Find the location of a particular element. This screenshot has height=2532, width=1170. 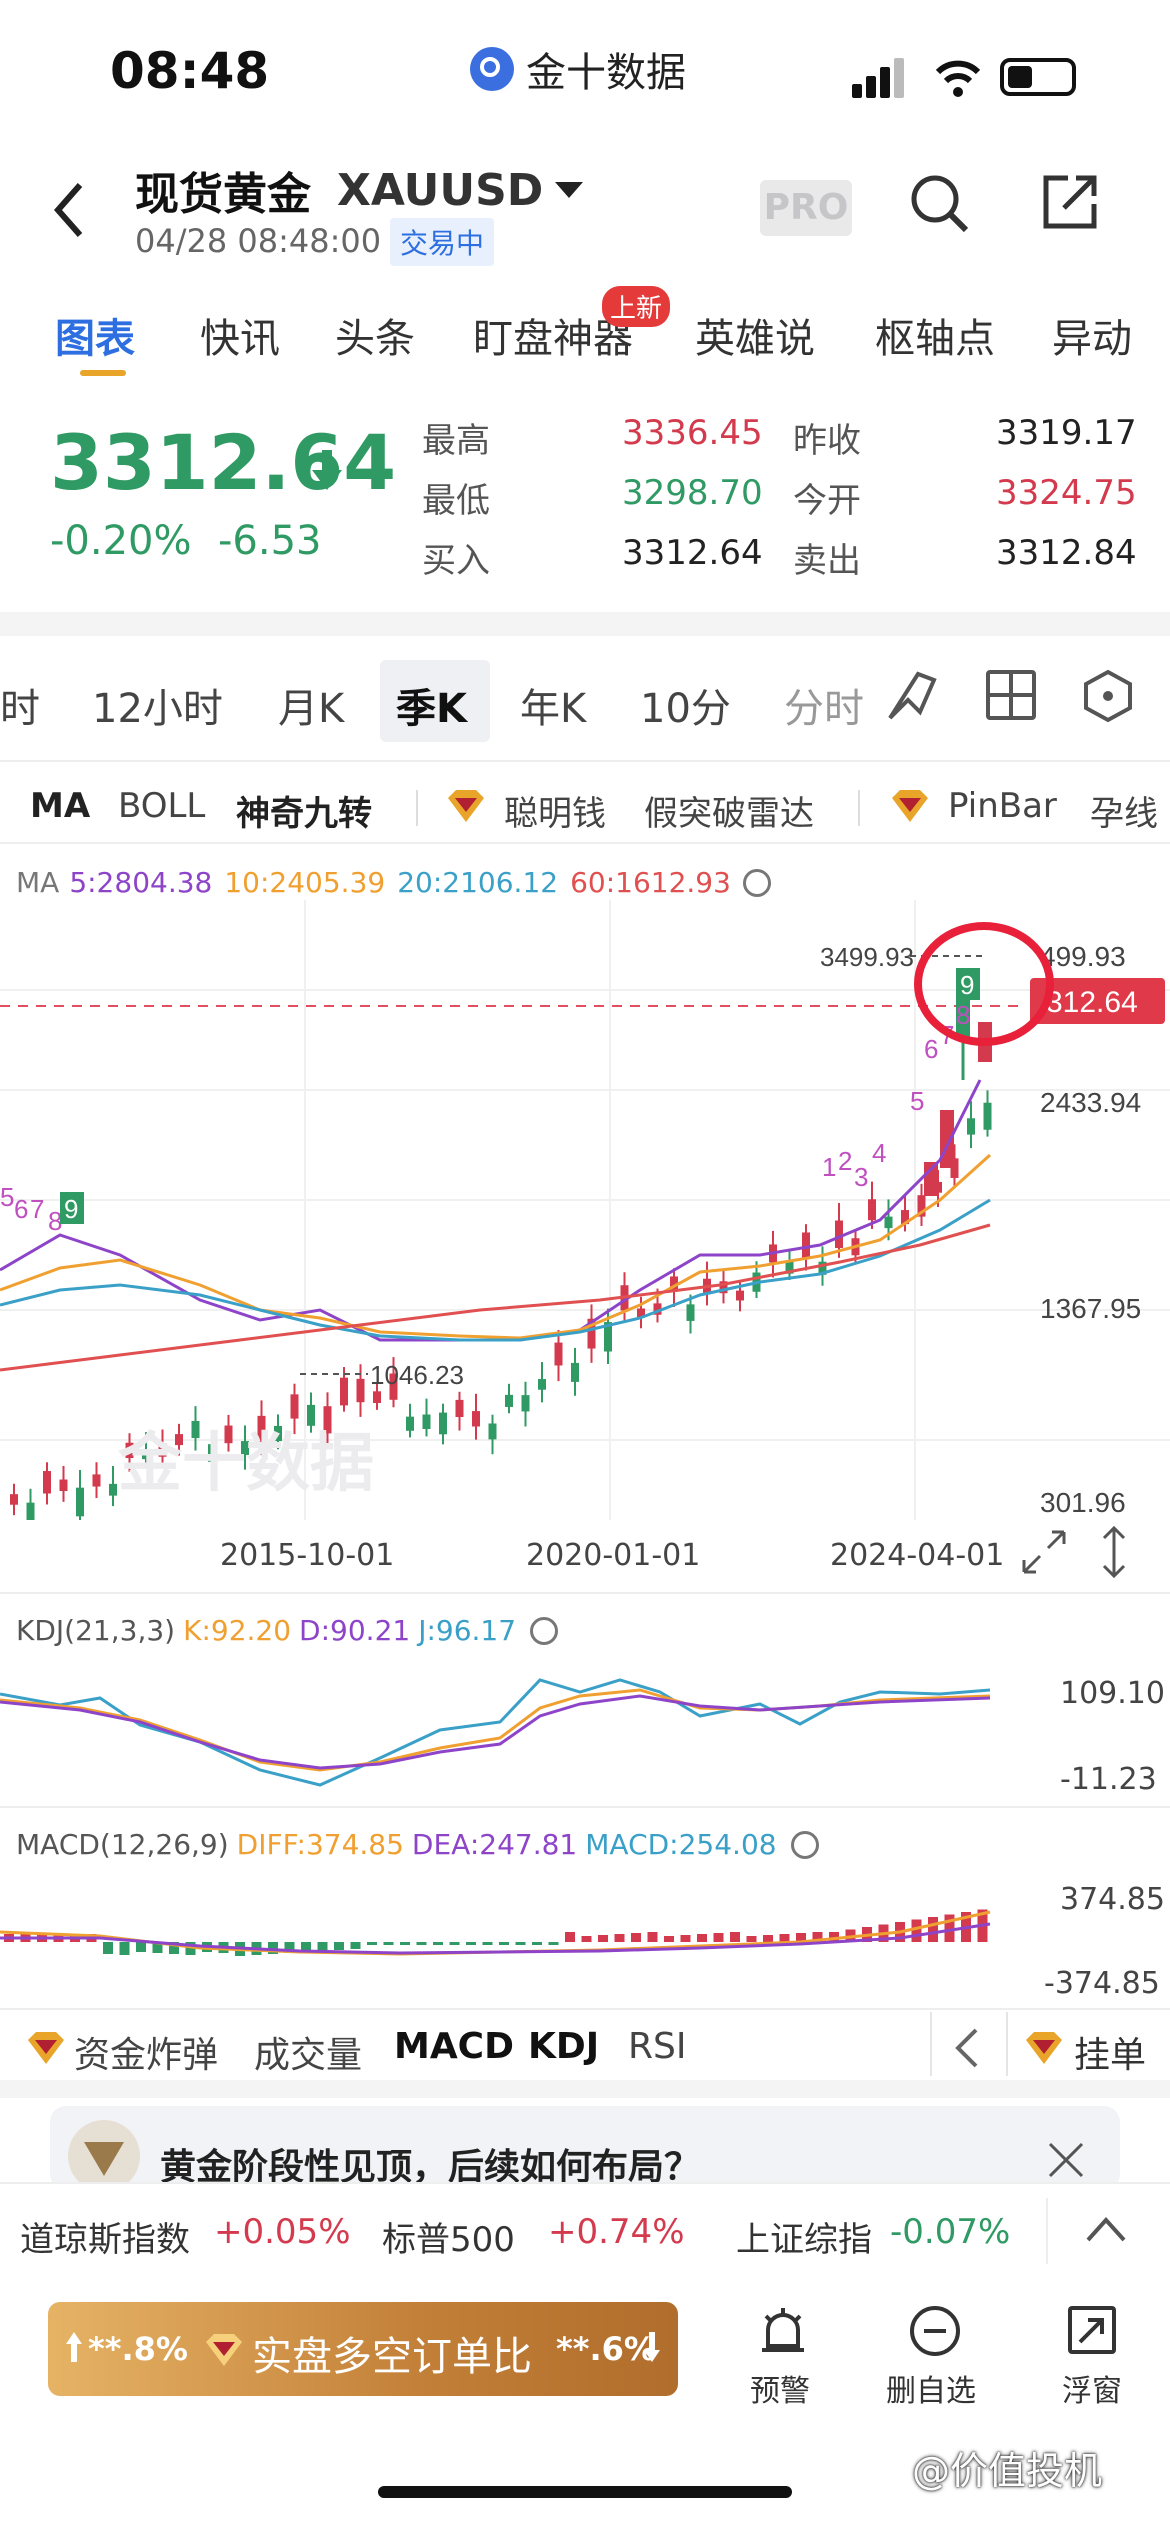

low-marker-label: 1046.23 is located at coordinates (417, 1375).